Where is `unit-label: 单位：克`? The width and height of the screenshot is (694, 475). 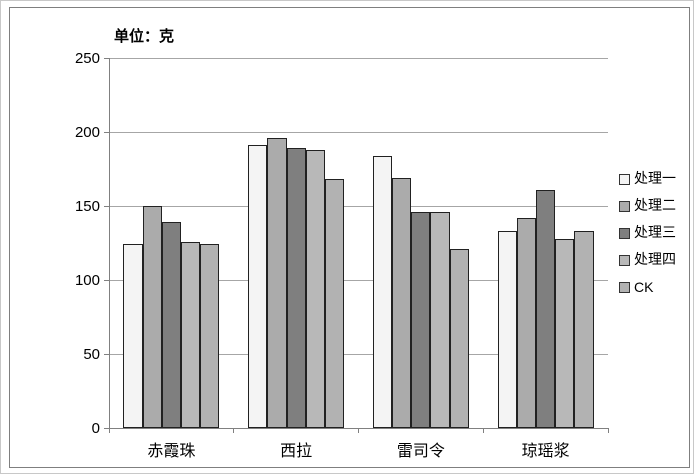
unit-label: 单位：克 is located at coordinates (144, 37).